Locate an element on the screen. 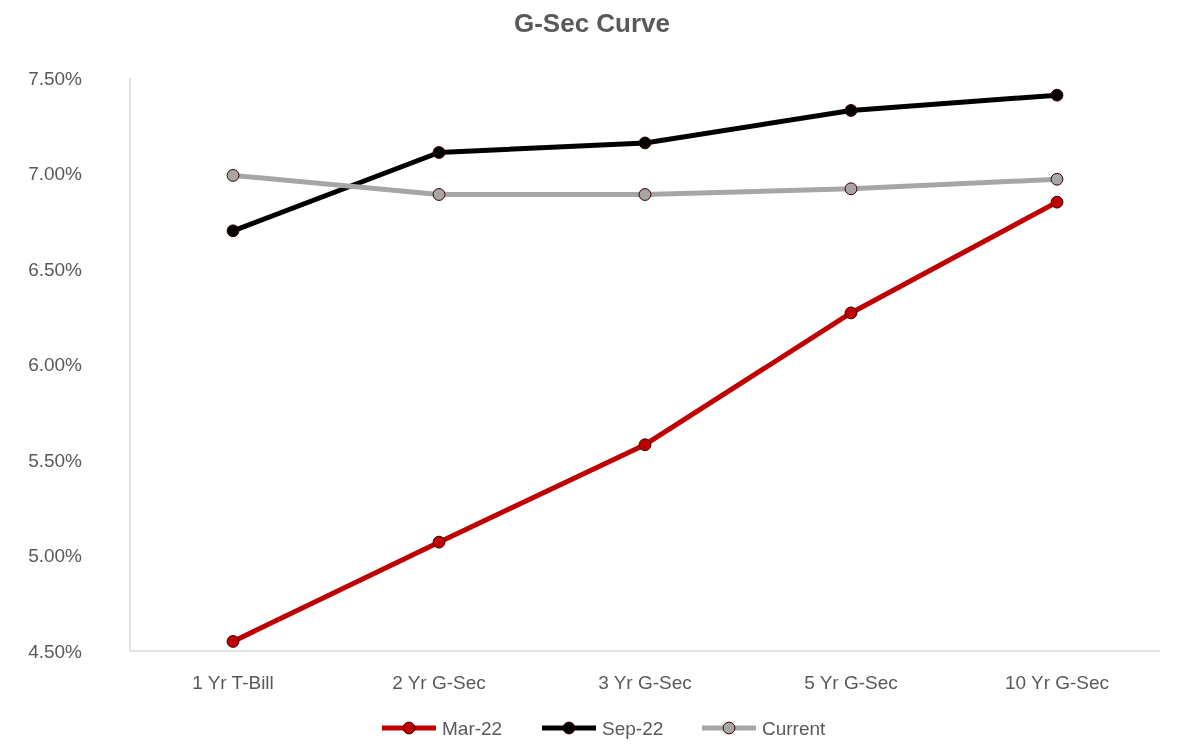 This screenshot has width=1184, height=747. y-tick-label: 6.00% is located at coordinates (55, 365).